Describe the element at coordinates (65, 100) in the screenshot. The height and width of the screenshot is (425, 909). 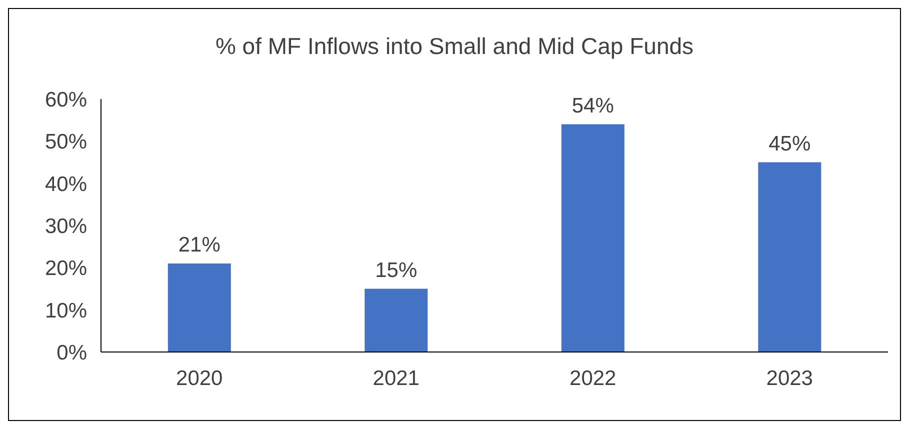
I see `y-tick-label: 60%` at that location.